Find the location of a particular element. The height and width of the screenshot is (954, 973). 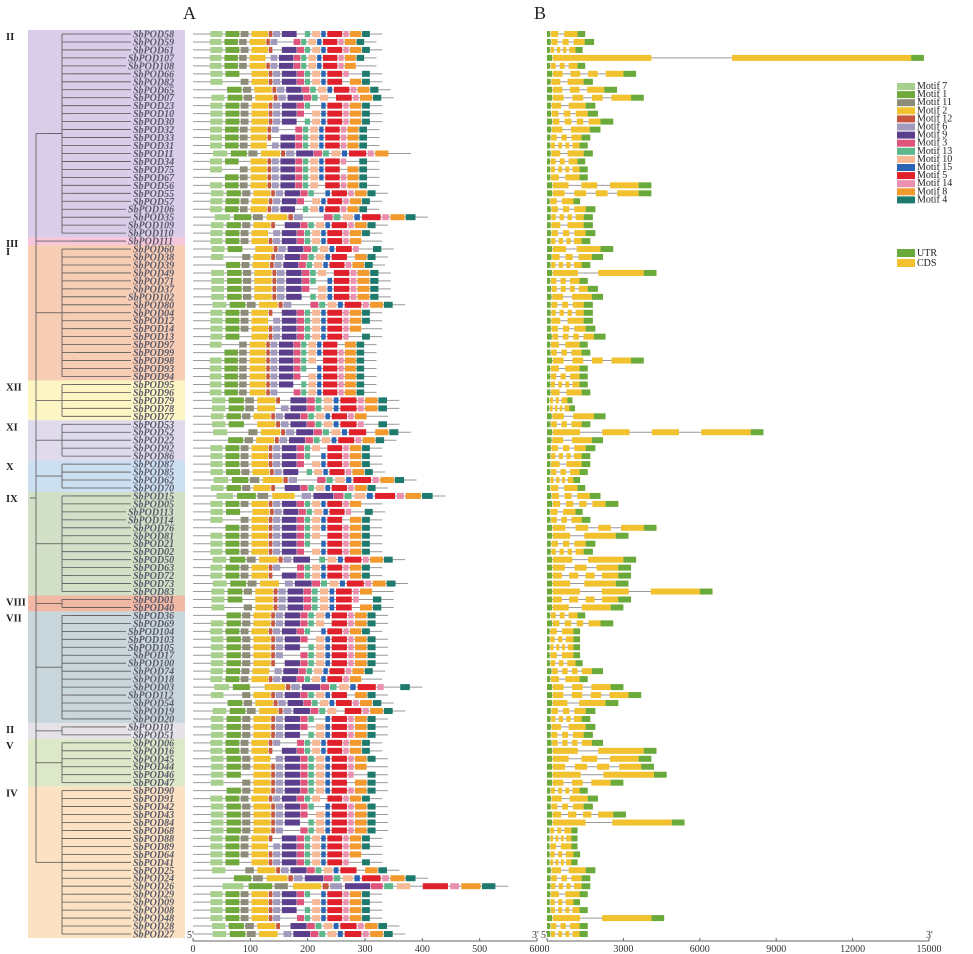

gene-label: SbPOD42 is located at coordinates (153, 807).